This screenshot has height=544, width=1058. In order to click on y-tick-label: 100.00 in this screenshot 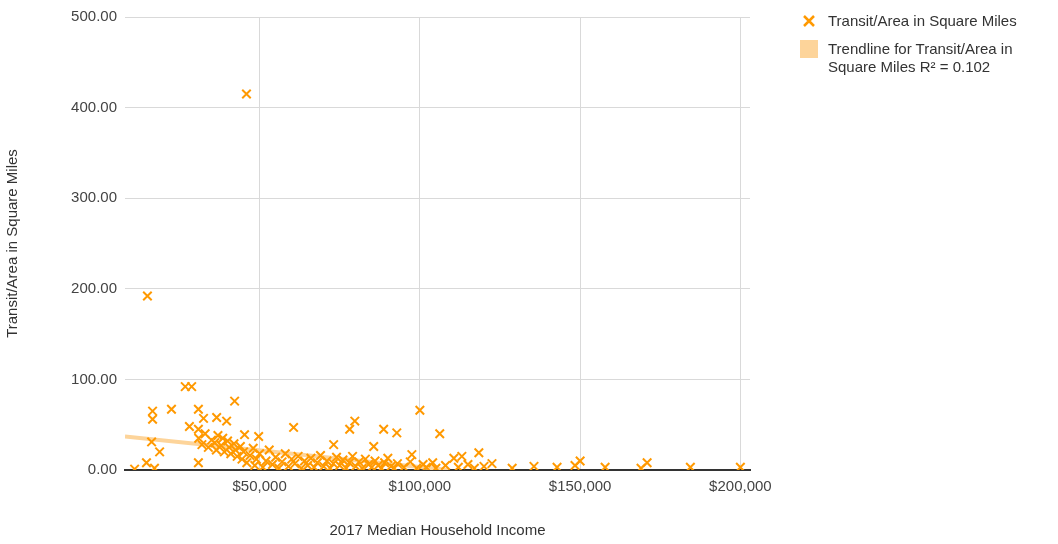, I will do `click(94, 378)`.